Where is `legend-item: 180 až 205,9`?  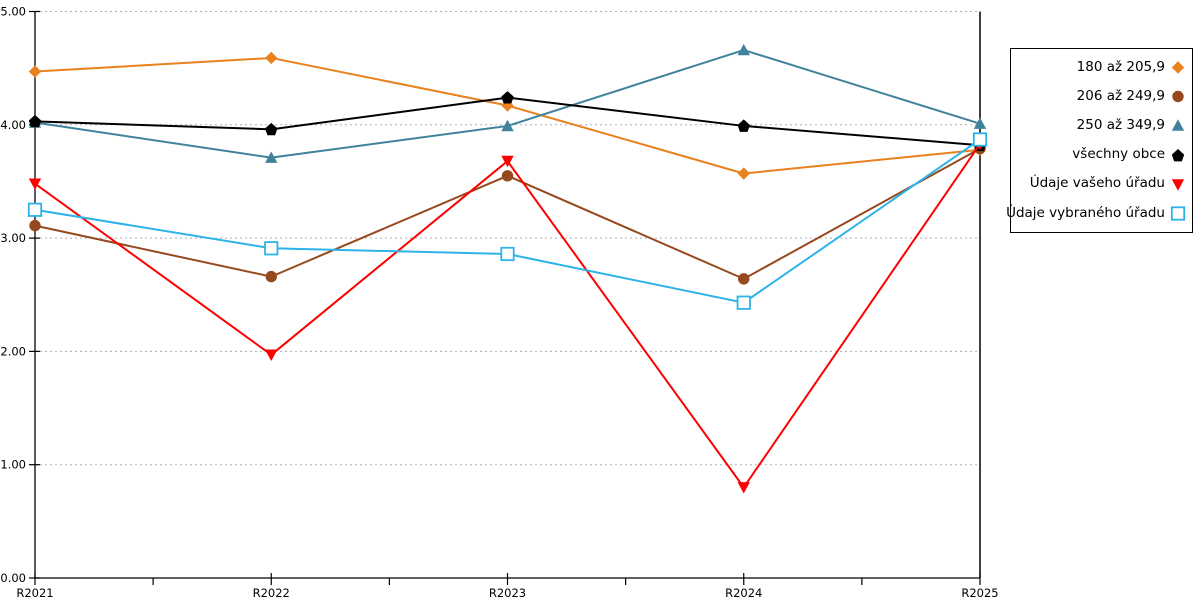 legend-item: 180 až 205,9 is located at coordinates (1100, 67).